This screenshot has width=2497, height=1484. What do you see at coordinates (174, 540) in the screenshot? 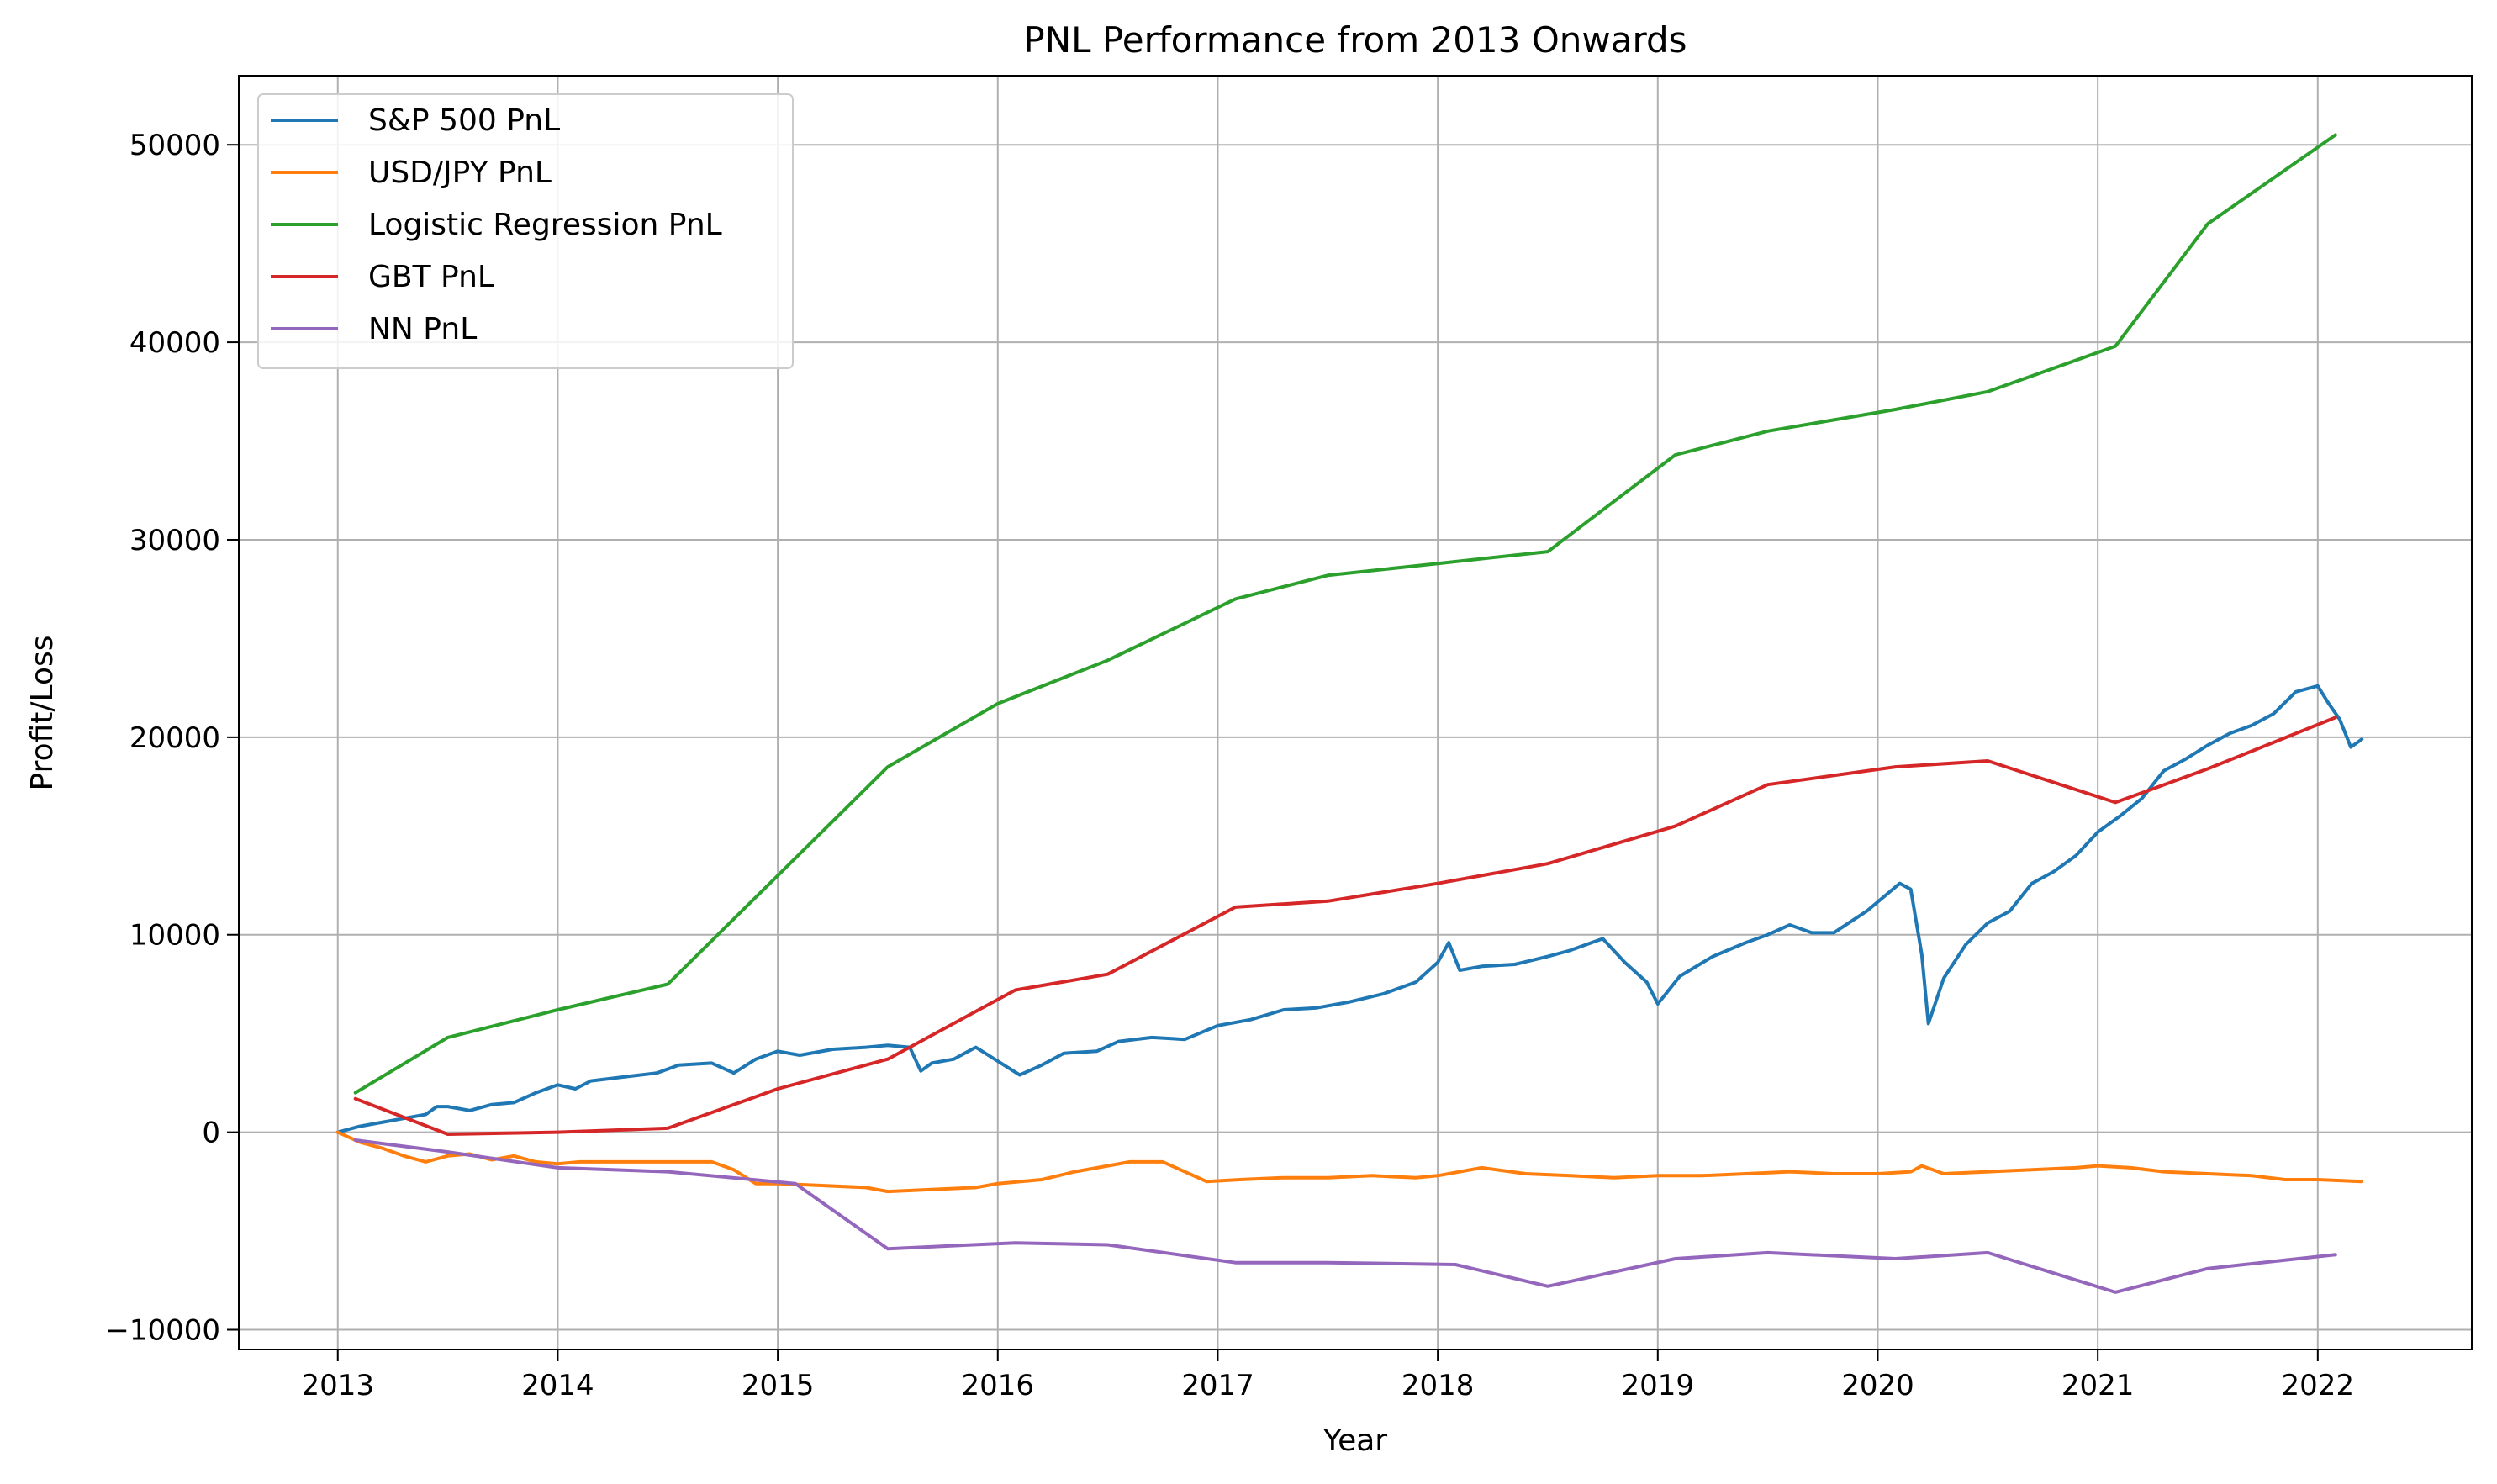
I see `y-tick-label: 30000` at bounding box center [174, 540].